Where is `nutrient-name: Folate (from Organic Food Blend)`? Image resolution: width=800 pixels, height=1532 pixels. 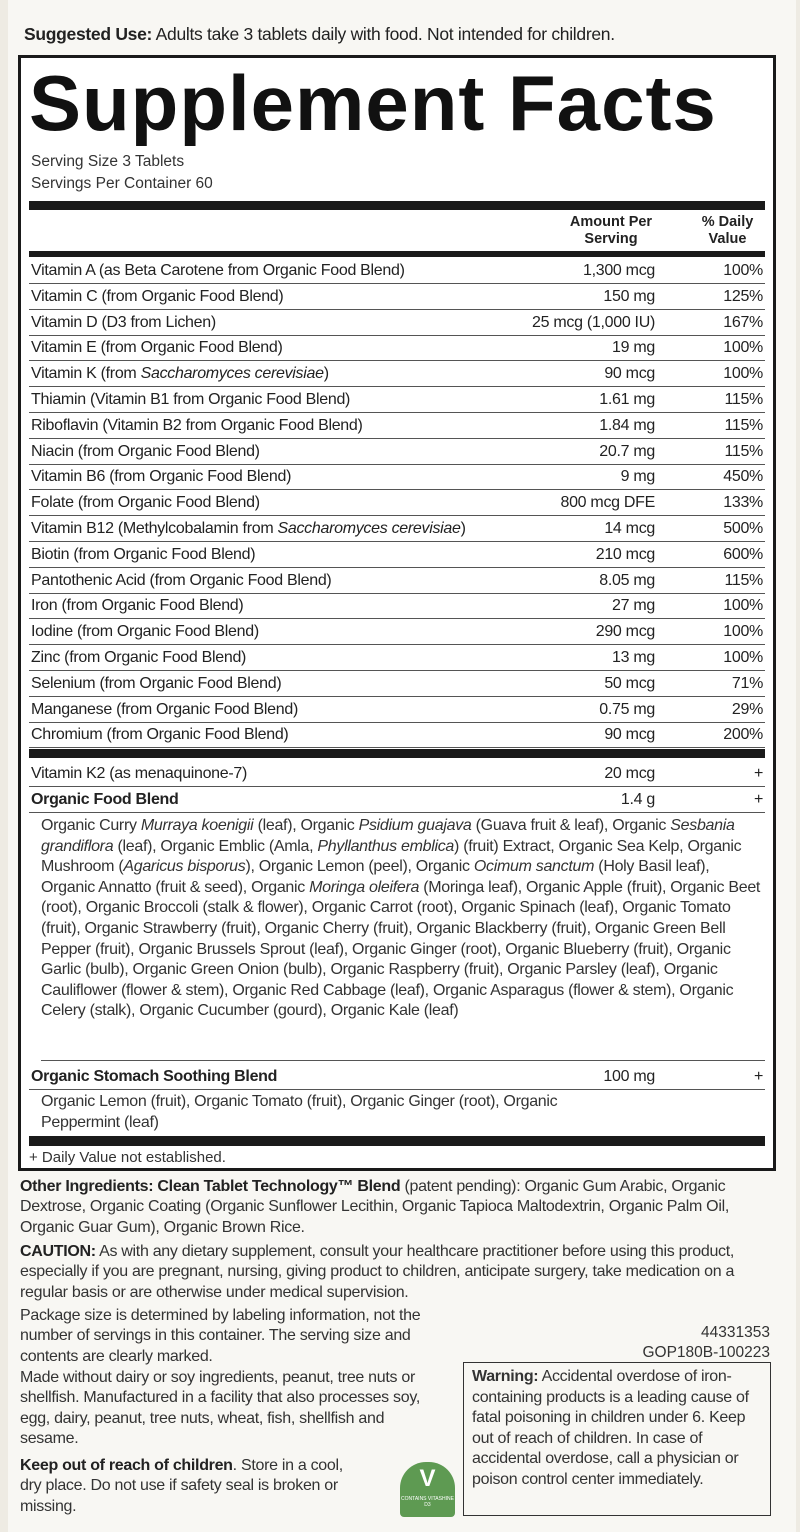 nutrient-name: Folate (from Organic Food Blend) is located at coordinates (145, 502).